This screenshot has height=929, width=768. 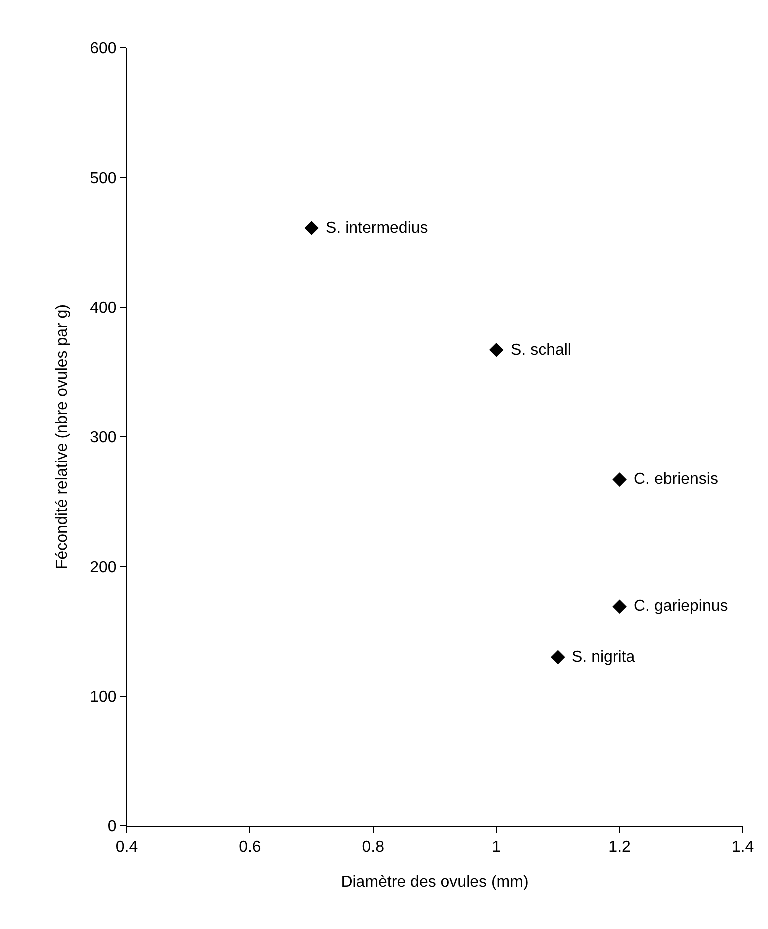 I want to click on y-tick-label: 600, so click(x=103, y=49).